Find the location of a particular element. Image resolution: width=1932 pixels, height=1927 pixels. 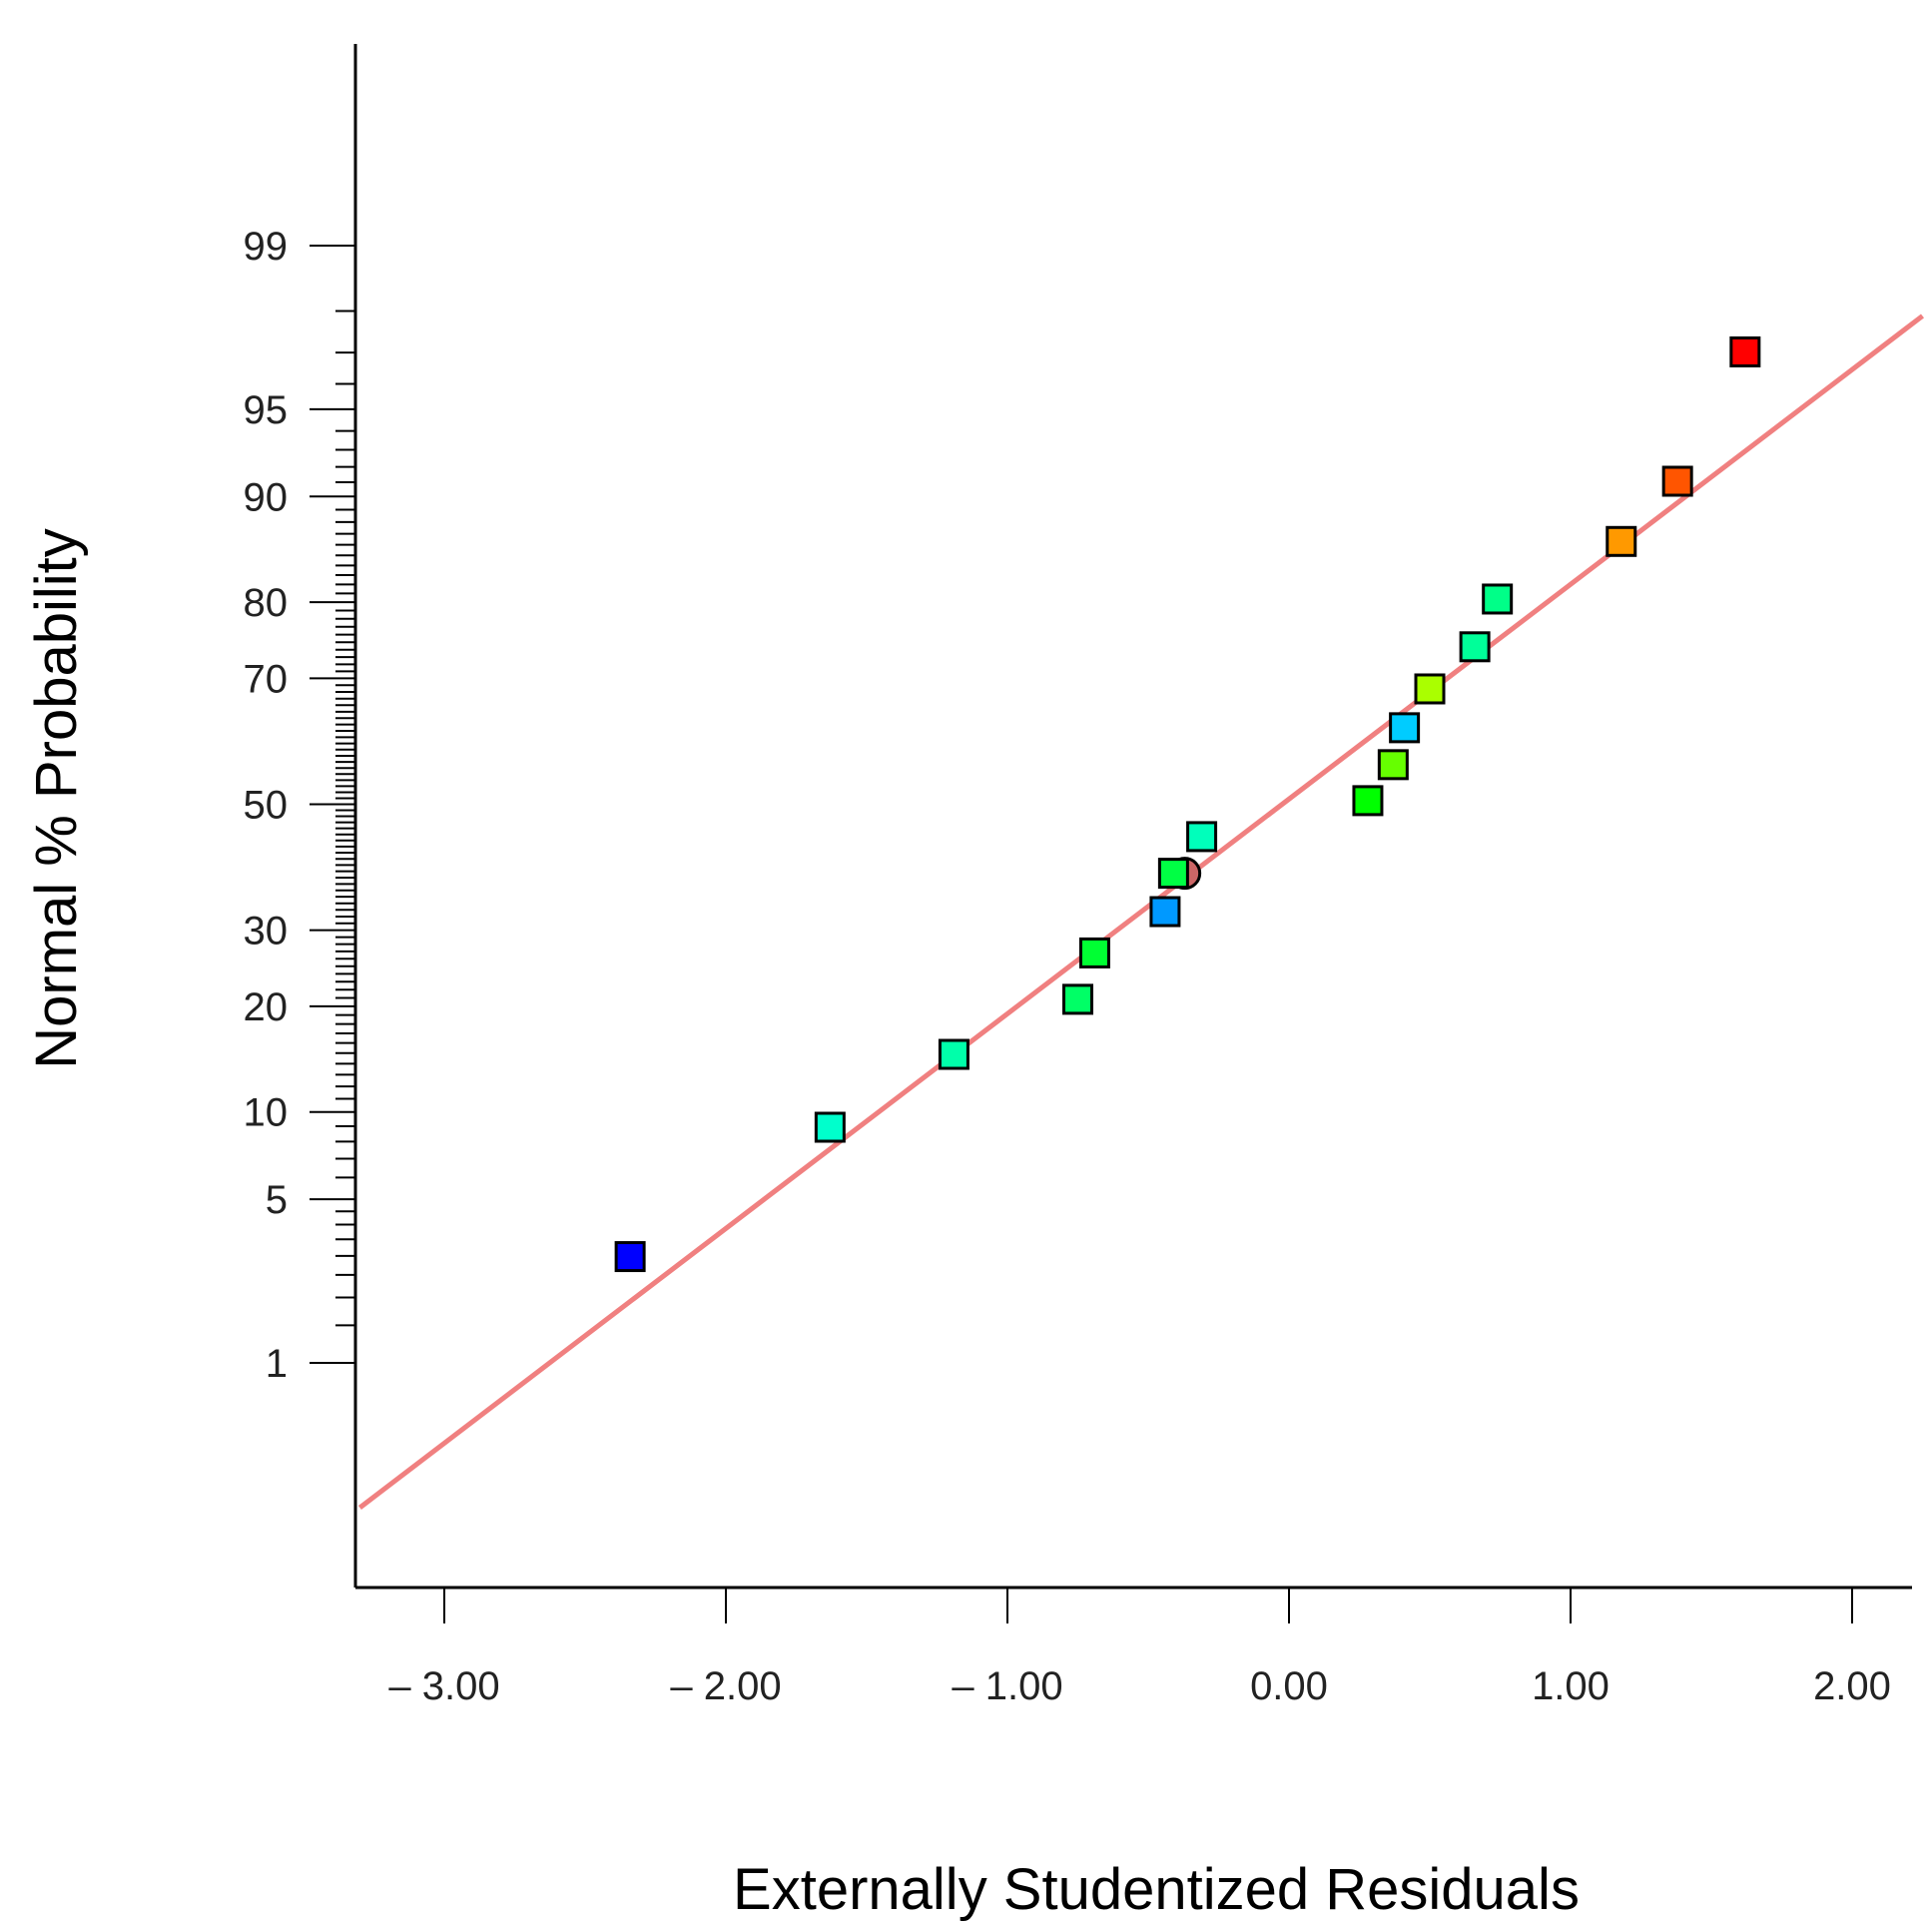

x-tick-label: 2.00 is located at coordinates (1852, 1686).